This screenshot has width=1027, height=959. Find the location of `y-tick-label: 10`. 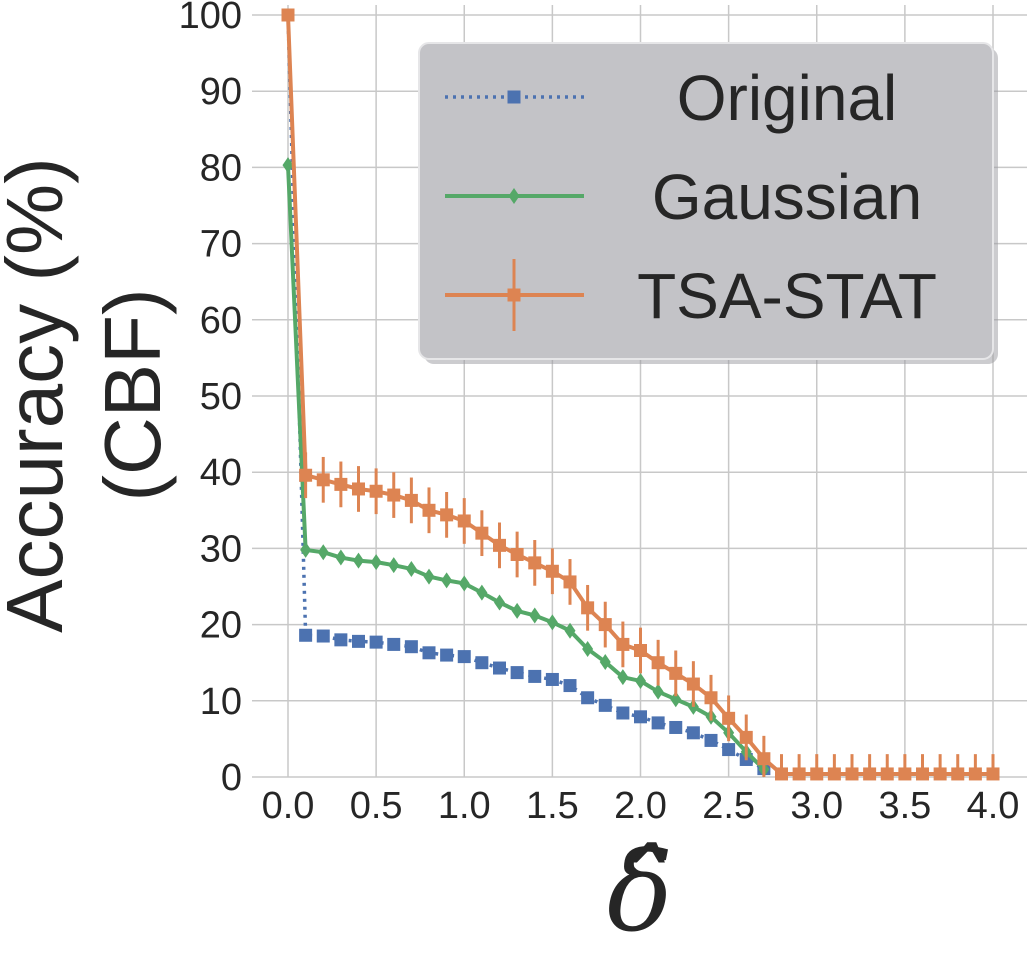

y-tick-label: 10 is located at coordinates (221, 702).